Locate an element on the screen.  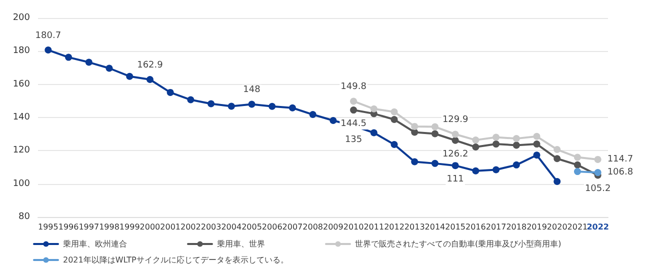
y-tick-label: 160 is located at coordinates (21, 84).